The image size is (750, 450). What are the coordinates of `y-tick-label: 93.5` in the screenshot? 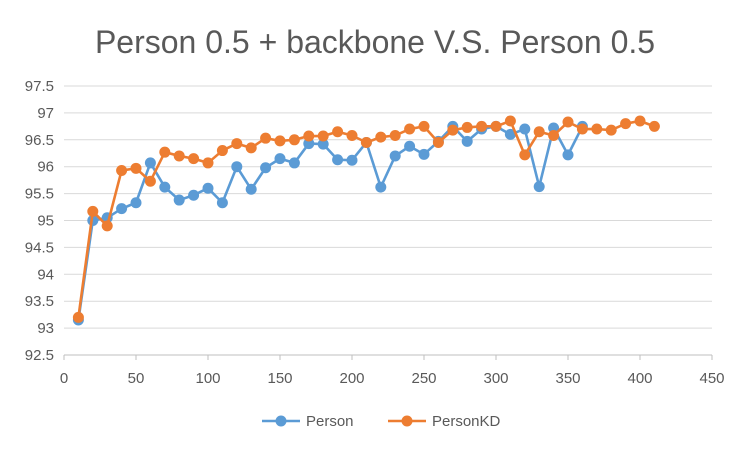 It's located at (39, 301).